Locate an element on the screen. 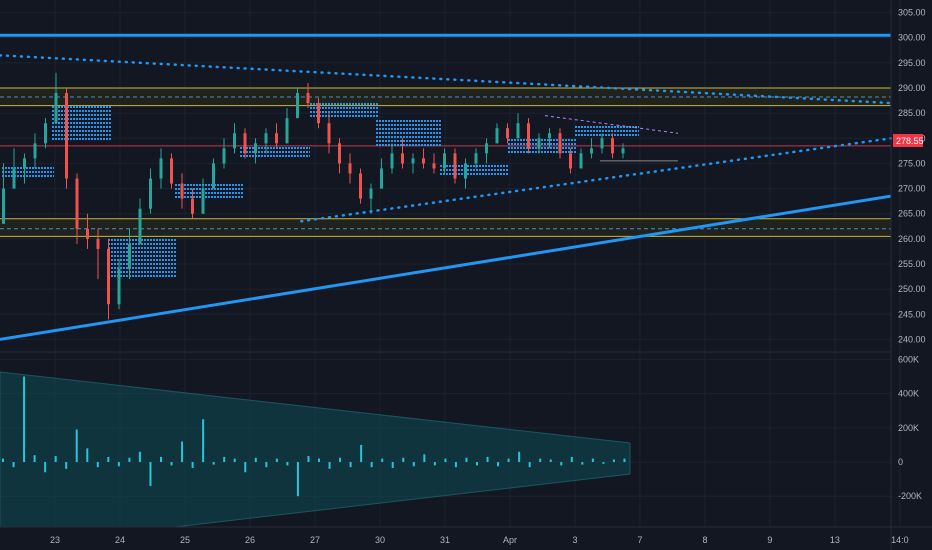  price-tick-label: 260.00 is located at coordinates (912, 239).